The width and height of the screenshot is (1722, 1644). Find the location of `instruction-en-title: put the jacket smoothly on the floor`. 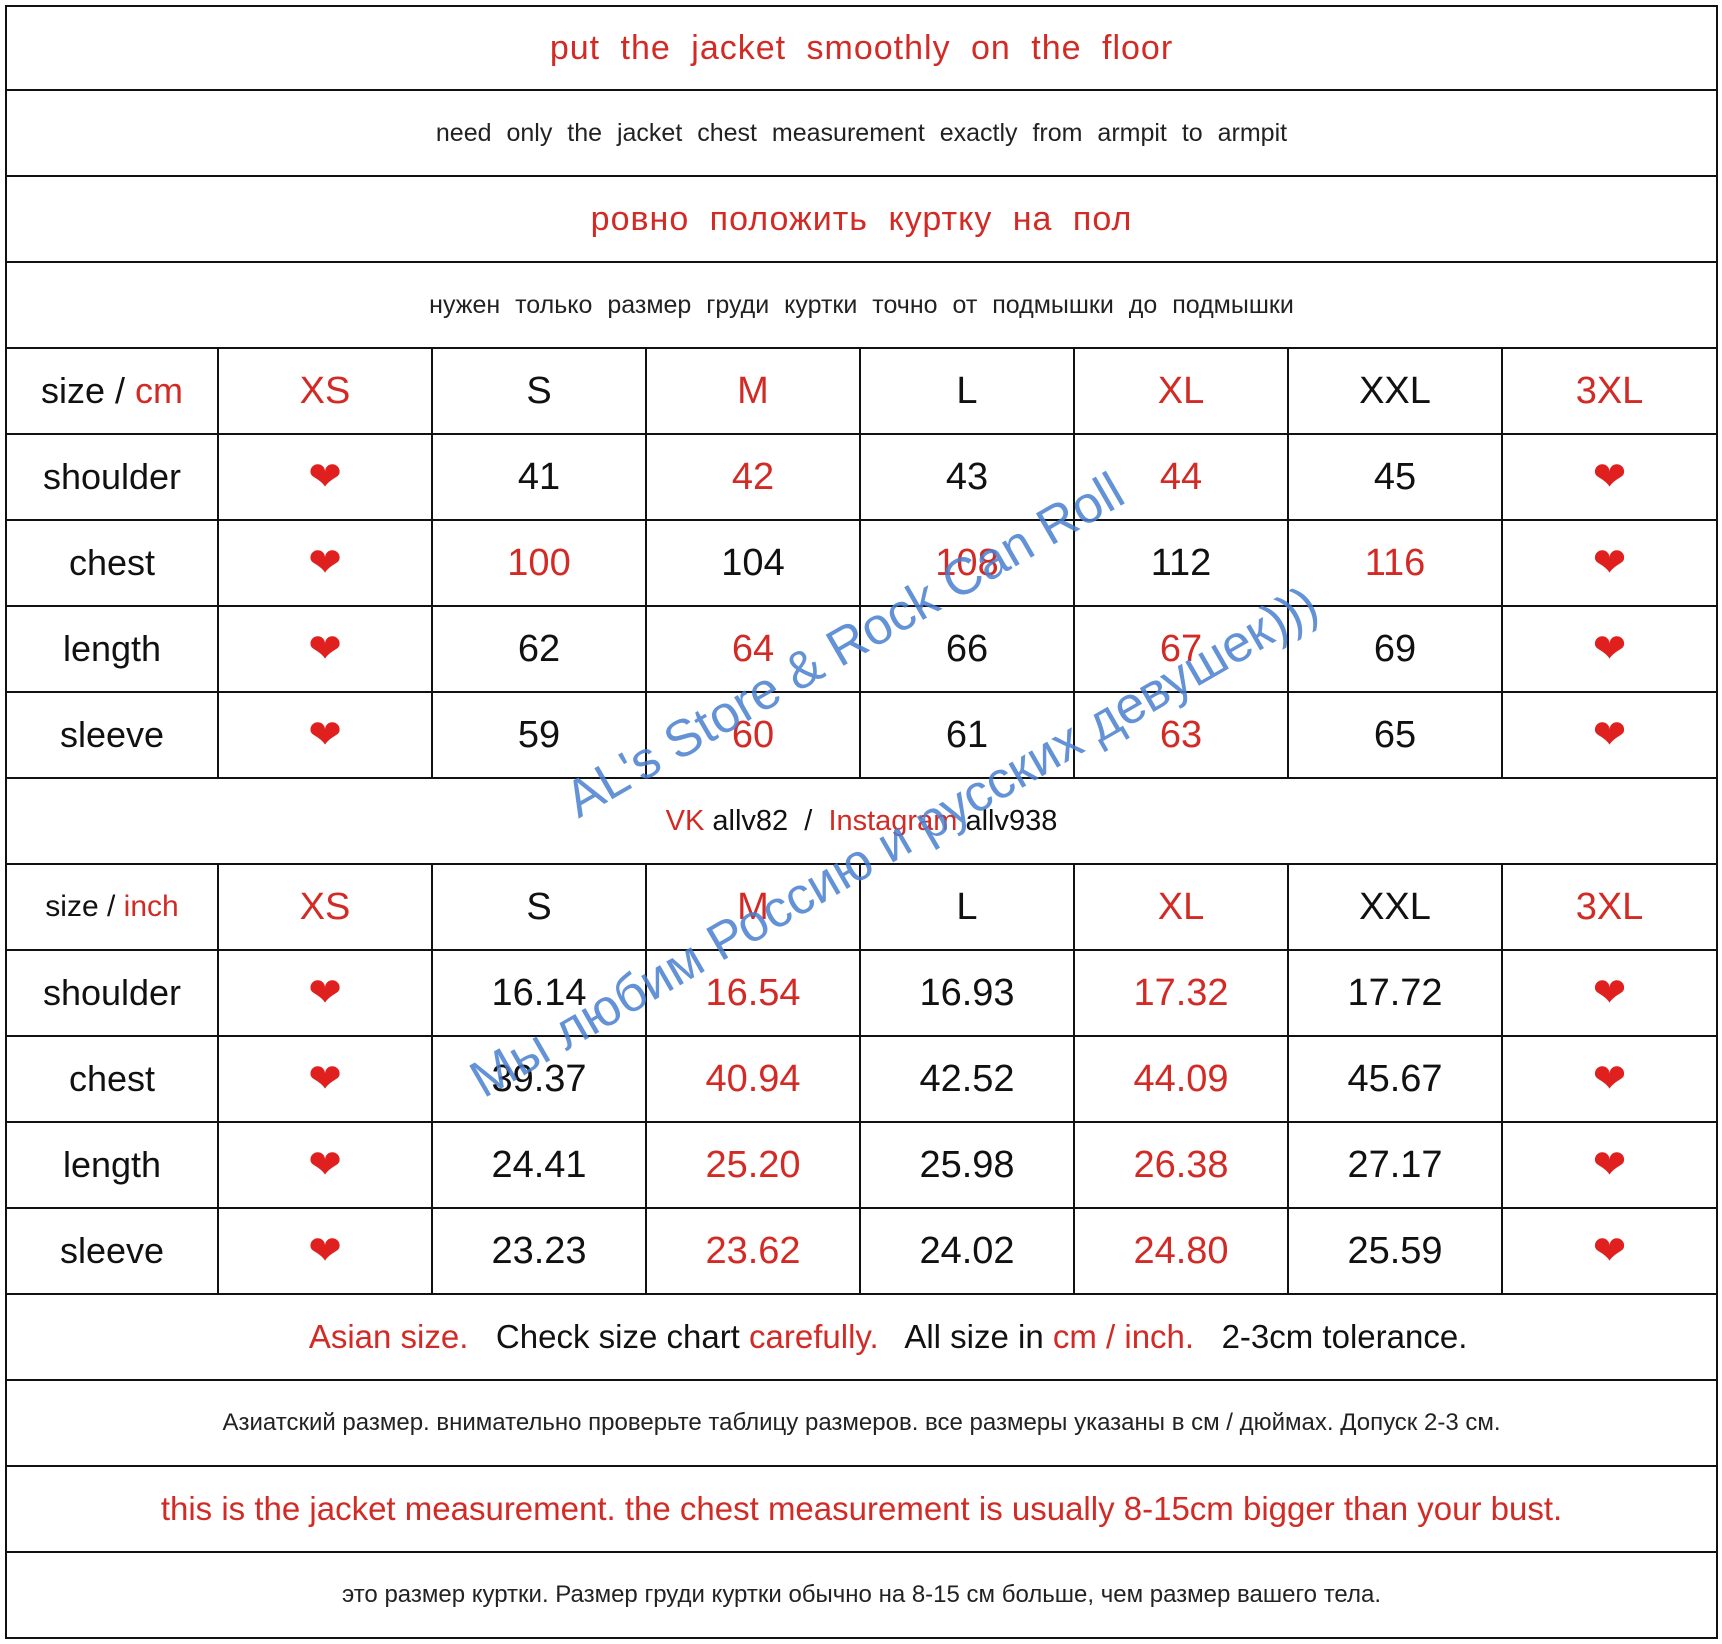

instruction-en-title: put the jacket smoothly on the floor is located at coordinates (861, 47).